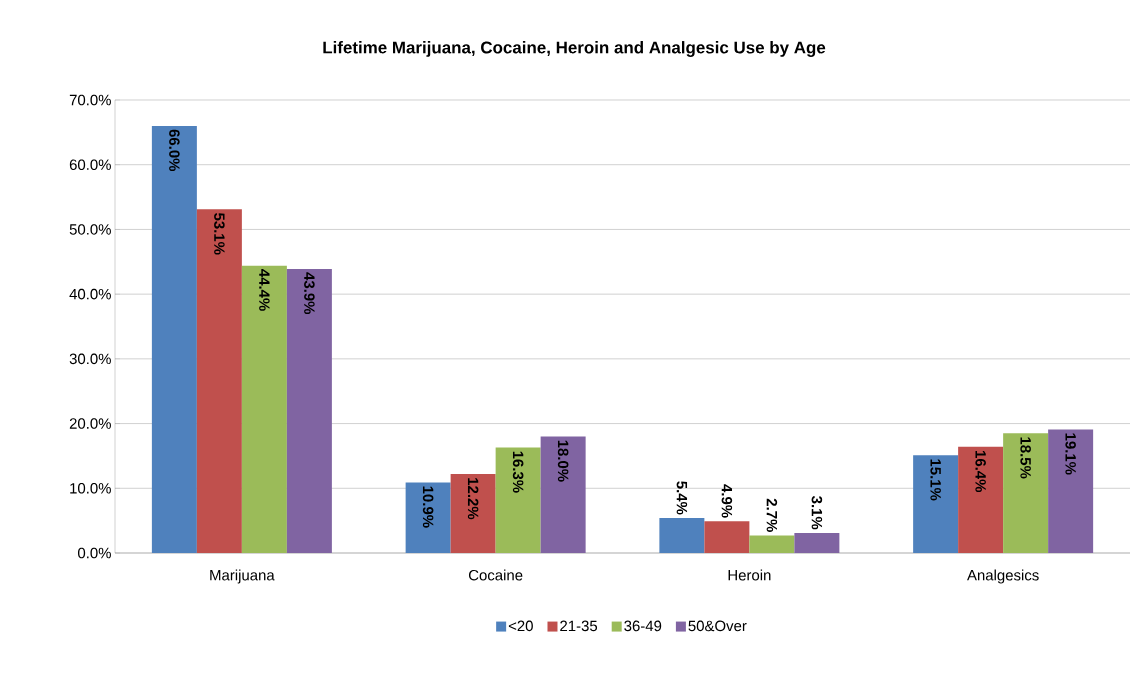 This screenshot has width=1148, height=675. What do you see at coordinates (473, 499) in the screenshot?
I see `data-label: 12.2%` at bounding box center [473, 499].